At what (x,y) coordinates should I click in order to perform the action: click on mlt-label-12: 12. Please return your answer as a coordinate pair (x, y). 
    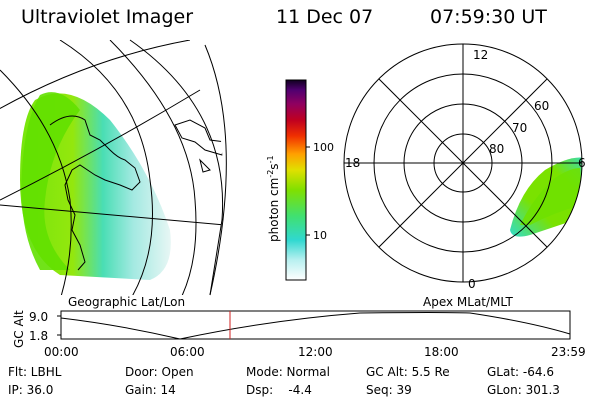
    Looking at the image, I should click on (481, 55).